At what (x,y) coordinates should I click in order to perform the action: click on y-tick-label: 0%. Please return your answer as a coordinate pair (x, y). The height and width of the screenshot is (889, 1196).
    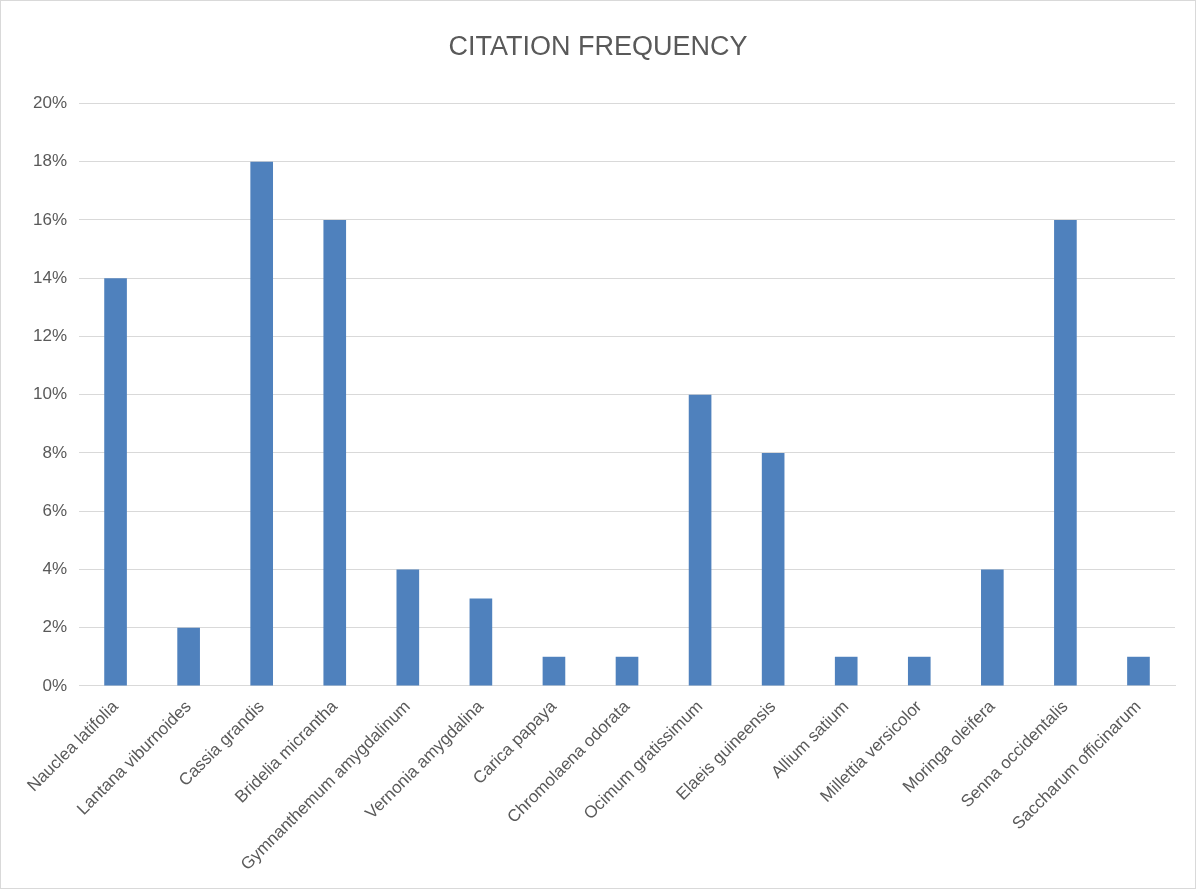
    Looking at the image, I should click on (55, 685).